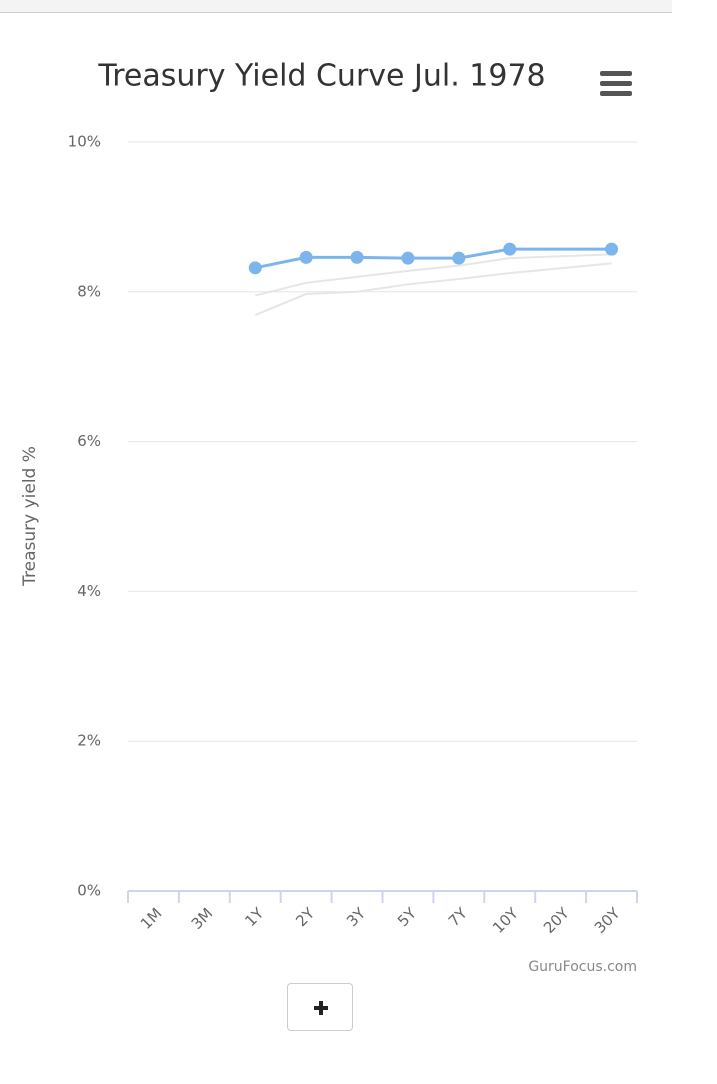  What do you see at coordinates (616, 83) in the screenshot?
I see `menu-icon` at bounding box center [616, 83].